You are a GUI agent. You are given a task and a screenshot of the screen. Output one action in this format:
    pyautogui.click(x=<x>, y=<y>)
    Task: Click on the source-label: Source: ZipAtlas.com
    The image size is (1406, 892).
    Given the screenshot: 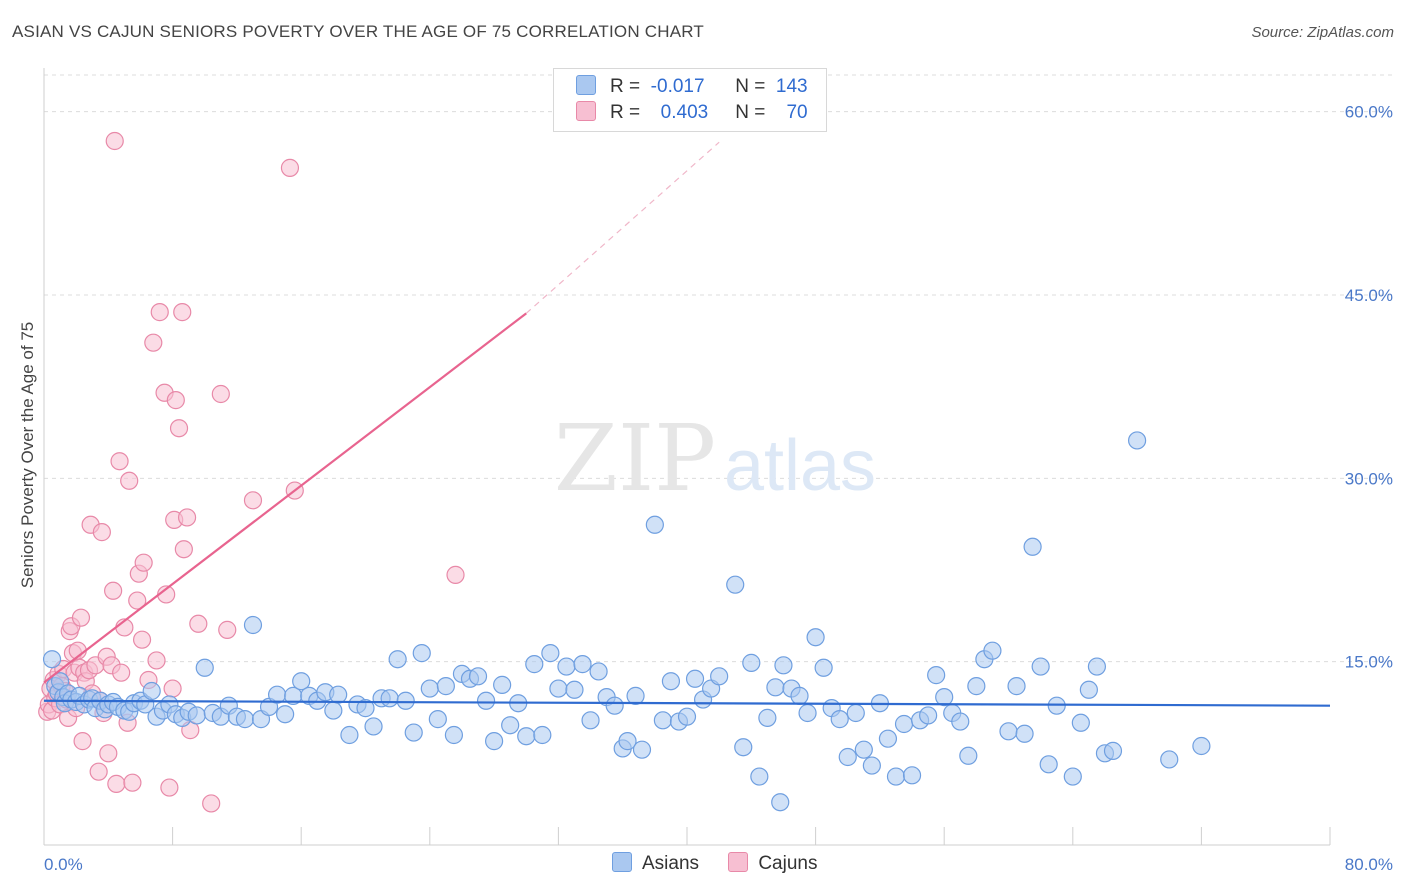 What is the action you would take?
    pyautogui.click(x=1322, y=32)
    